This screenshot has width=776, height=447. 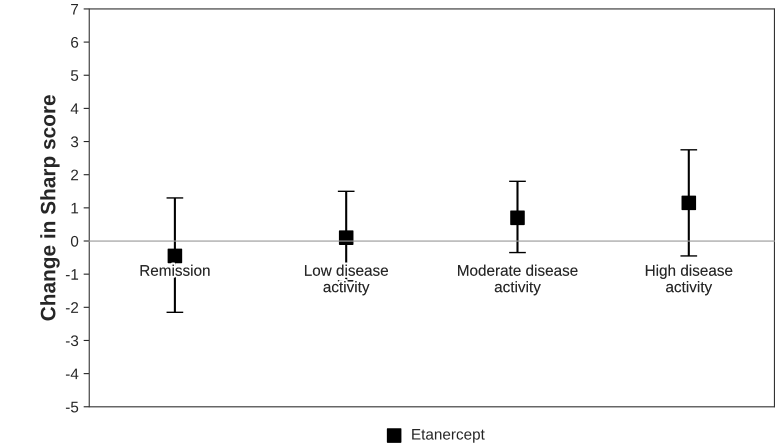 I want to click on x-tick-label: Moderate disease activity, so click(x=518, y=280).